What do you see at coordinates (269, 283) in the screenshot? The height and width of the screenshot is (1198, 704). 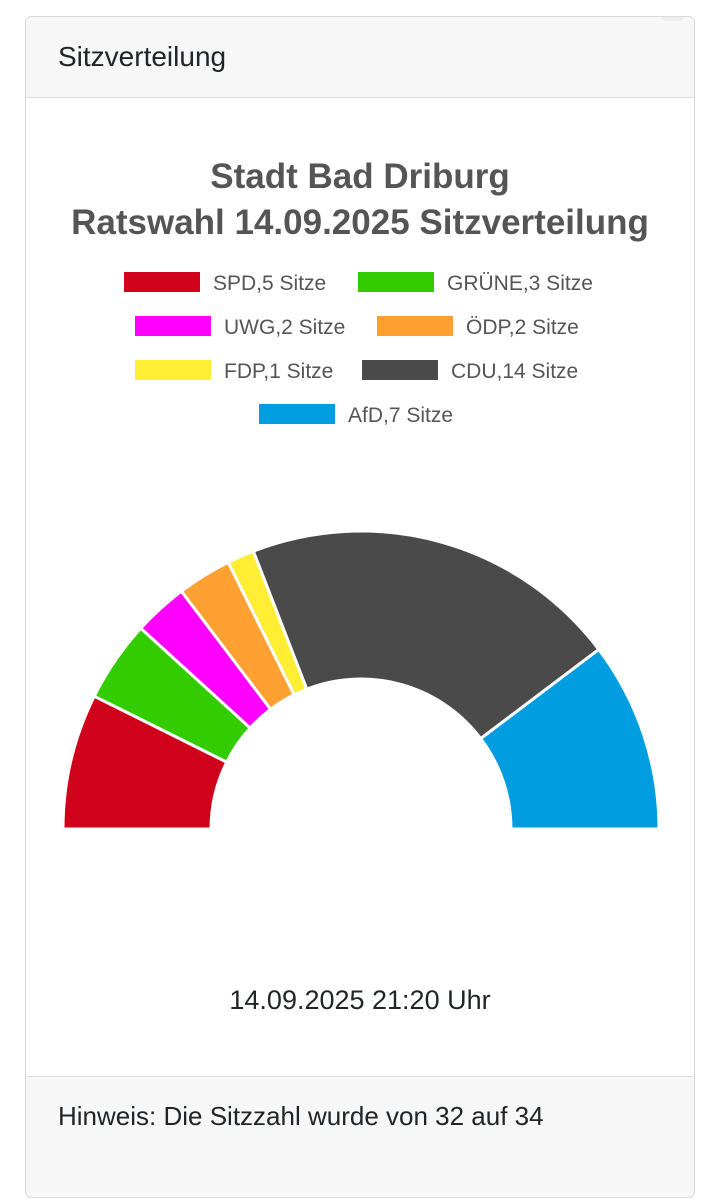 I see `legend-label-spd: SPD,5 Sitze` at bounding box center [269, 283].